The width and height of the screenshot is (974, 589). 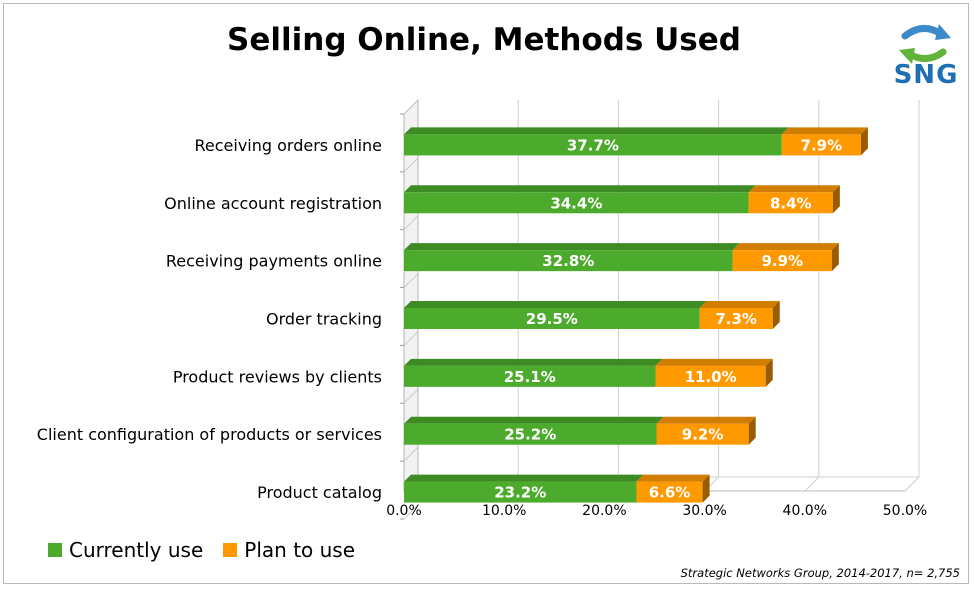 I want to click on category-label: Receiving payments online, so click(x=274, y=261).